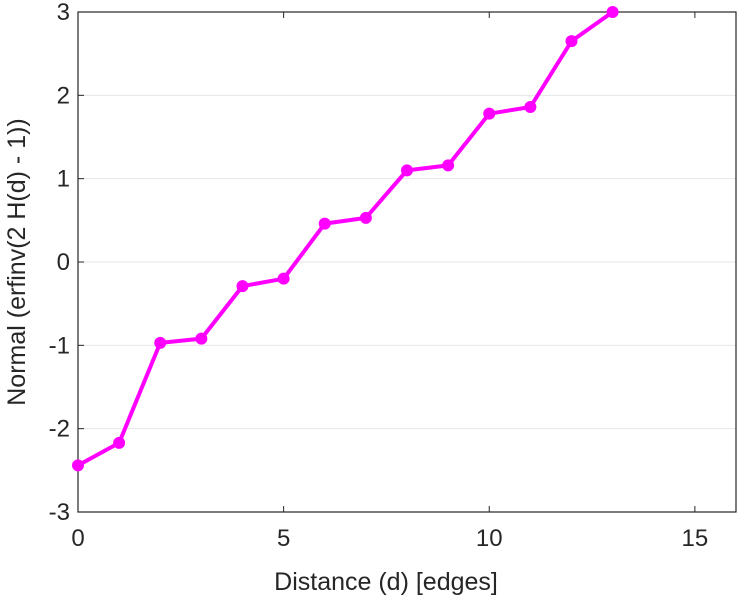 This screenshot has width=738, height=600. I want to click on y-tick-label: -1, so click(59, 345).